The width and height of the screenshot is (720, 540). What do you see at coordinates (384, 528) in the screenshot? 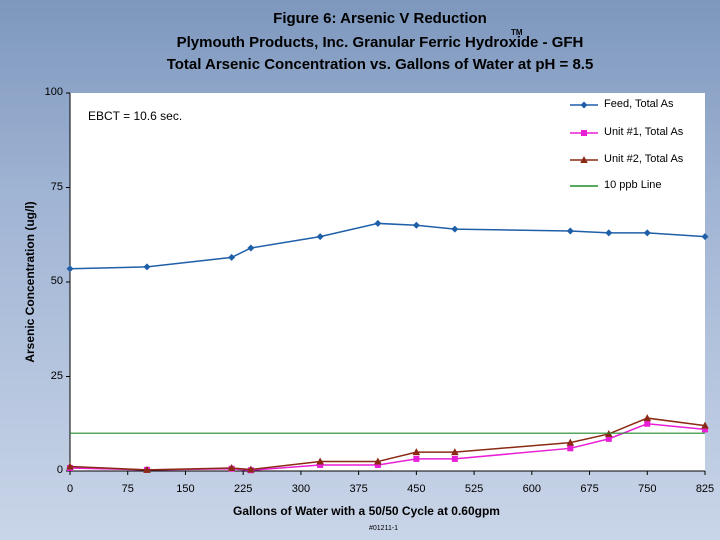
I see `footnote: #01211-1` at bounding box center [384, 528].